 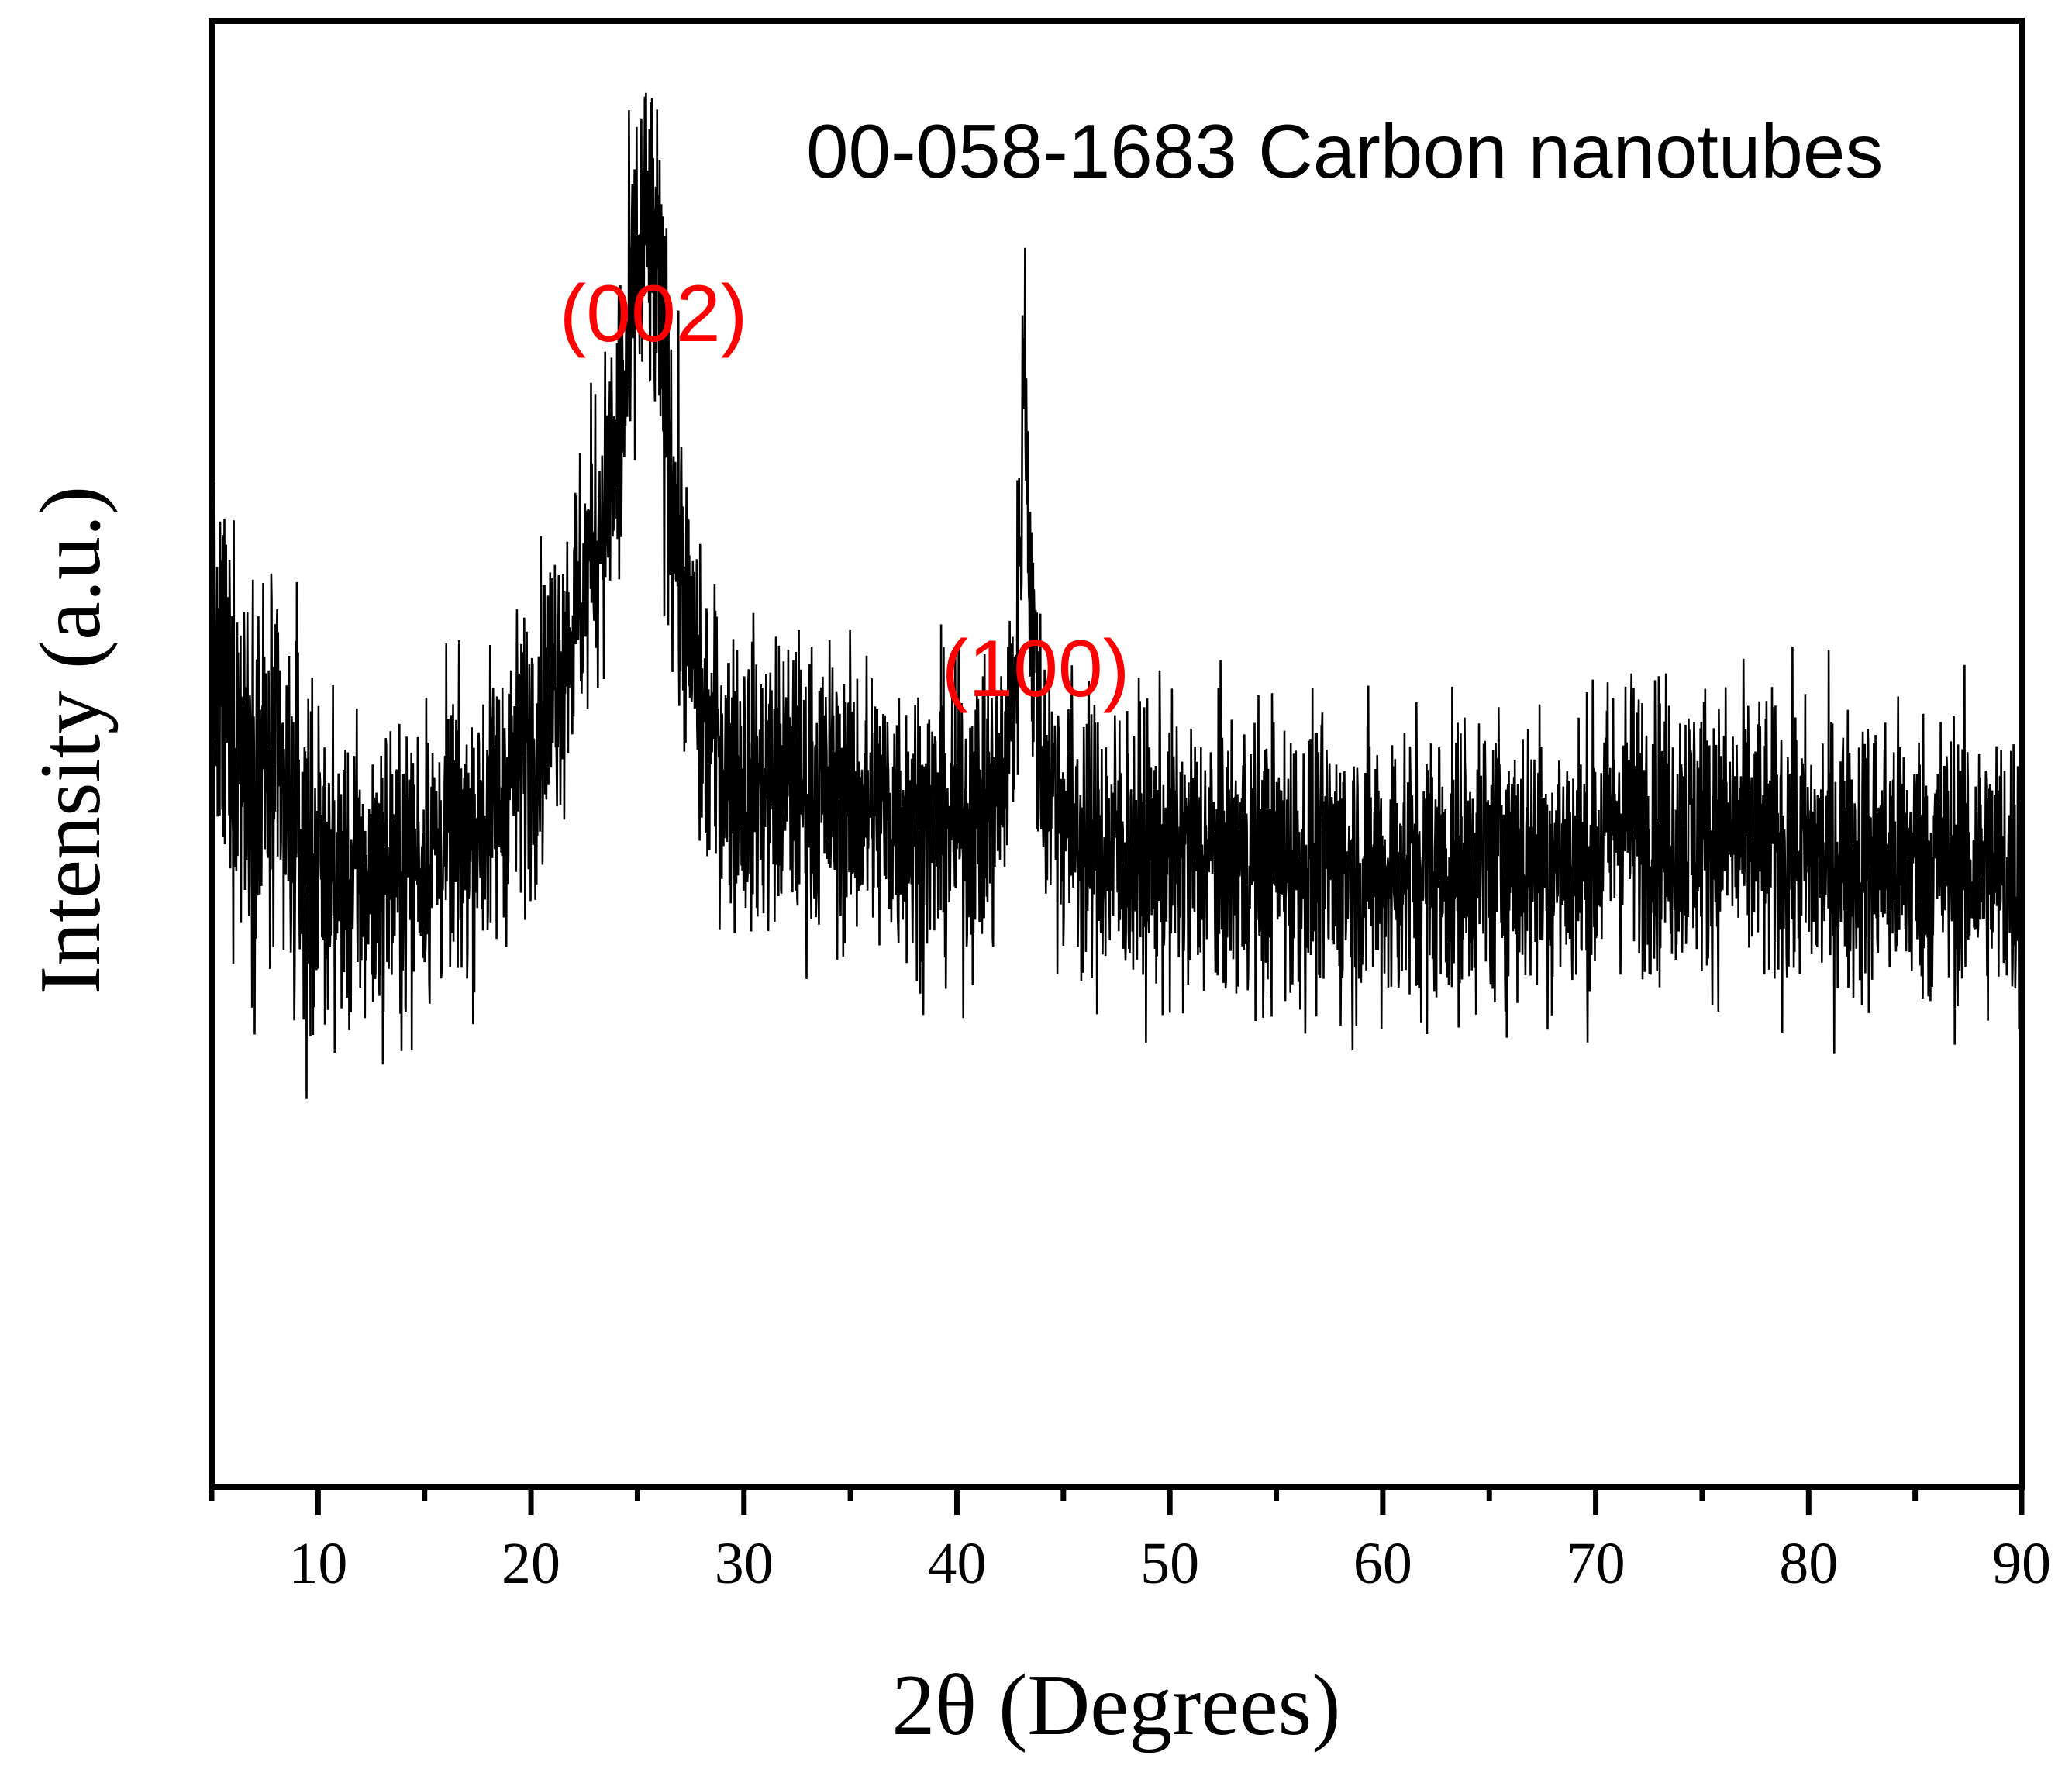 What do you see at coordinates (1117, 1501) in the screenshot?
I see `x-axis-ticks` at bounding box center [1117, 1501].